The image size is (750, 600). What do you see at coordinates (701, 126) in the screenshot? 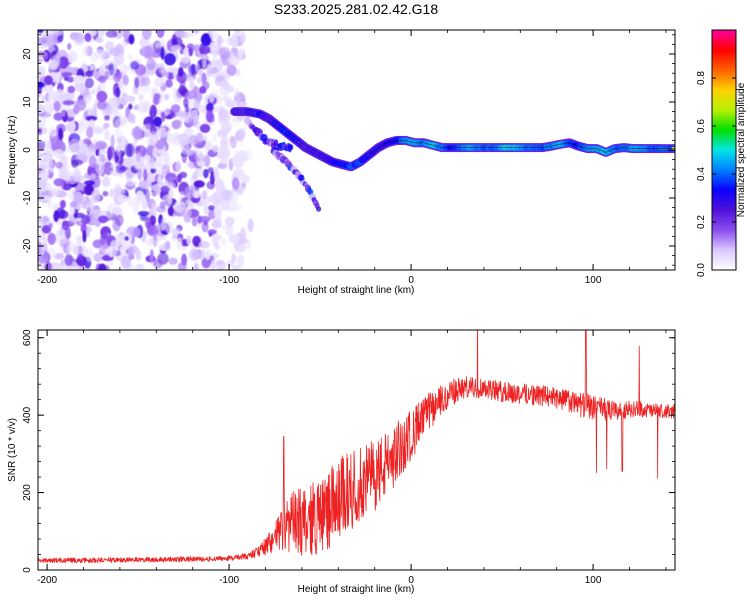
I see `colorbar-tick-label: 0.6` at bounding box center [701, 126].